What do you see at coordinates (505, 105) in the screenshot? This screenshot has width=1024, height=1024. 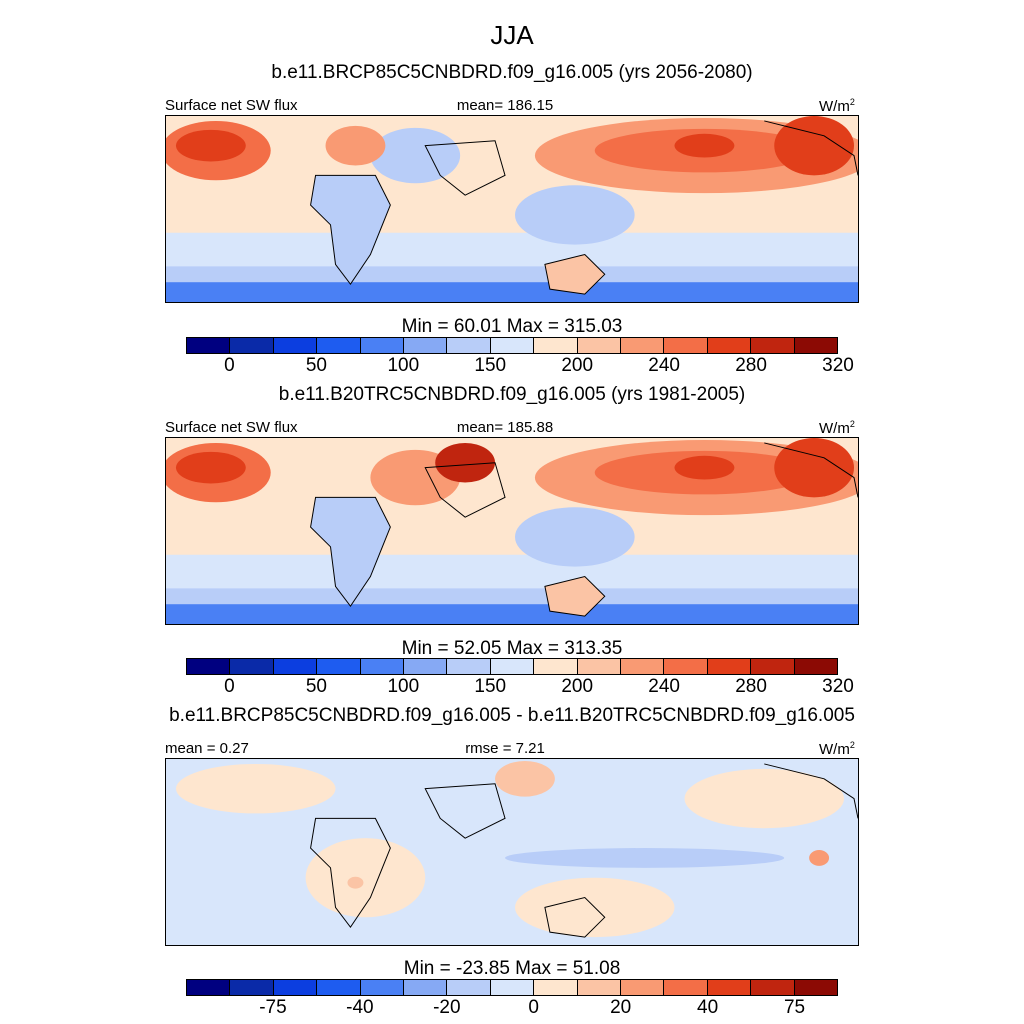 I see `panel-1-mean-label: mean= 186.15` at bounding box center [505, 105].